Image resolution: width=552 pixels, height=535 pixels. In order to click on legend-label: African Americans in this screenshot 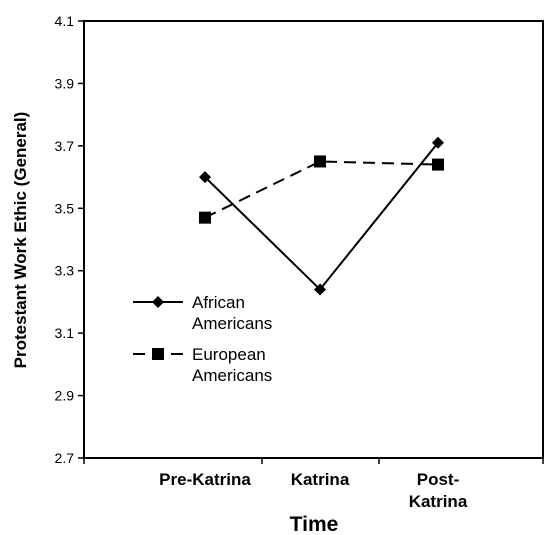, I will do `click(232, 313)`.